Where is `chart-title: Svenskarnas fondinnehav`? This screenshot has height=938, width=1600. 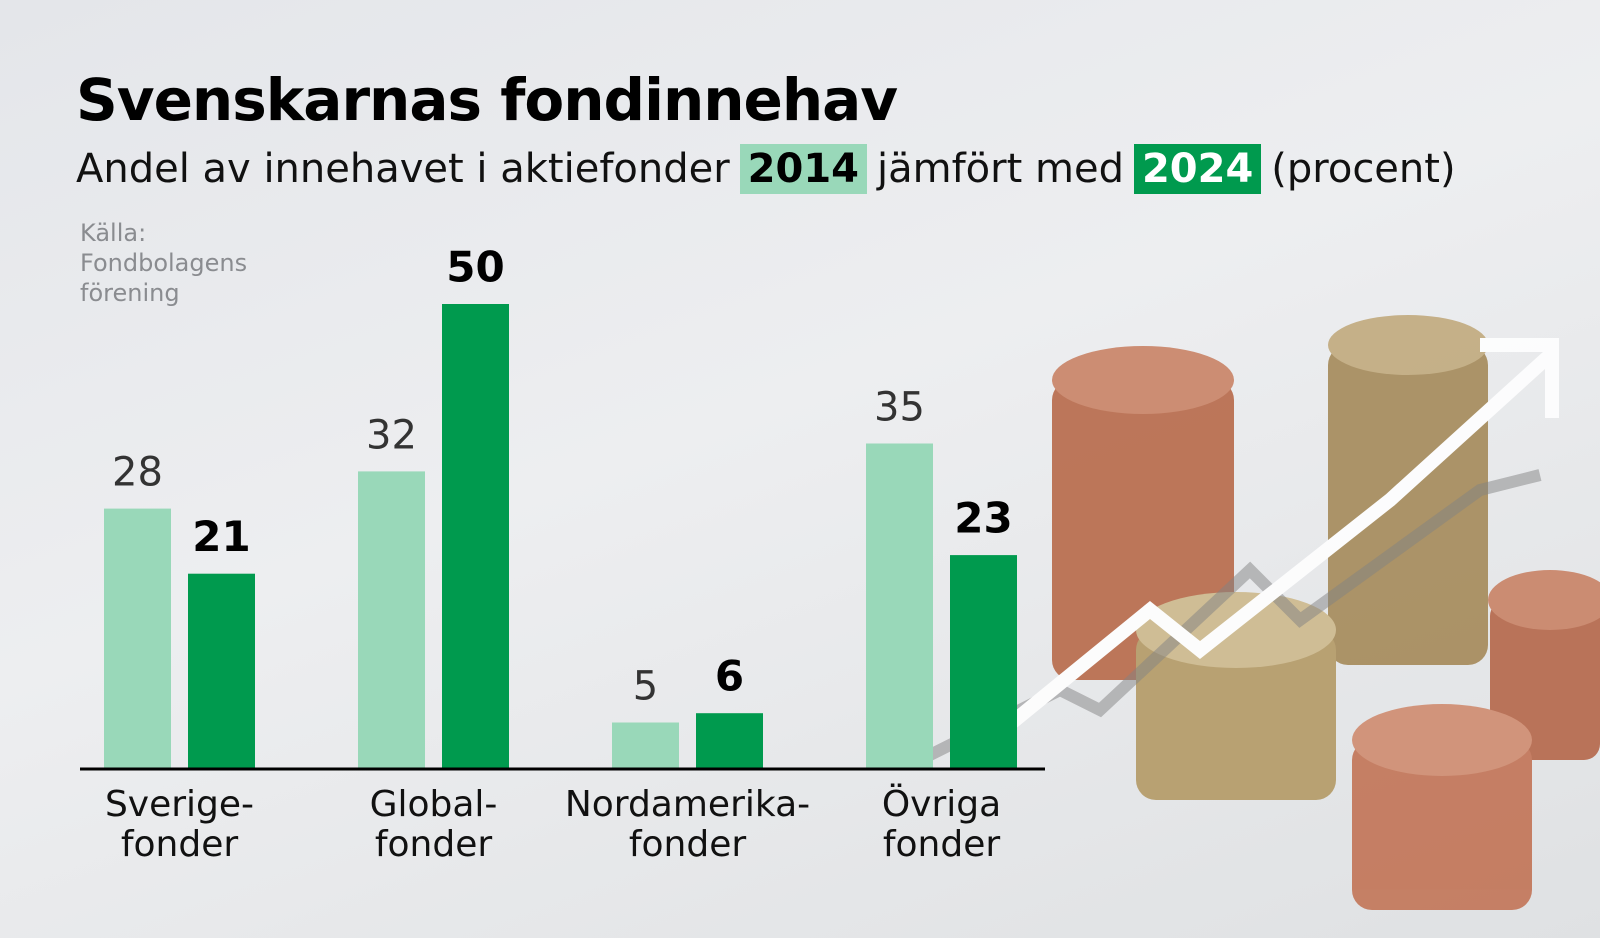 chart-title: Svenskarnas fondinnehav is located at coordinates (487, 100).